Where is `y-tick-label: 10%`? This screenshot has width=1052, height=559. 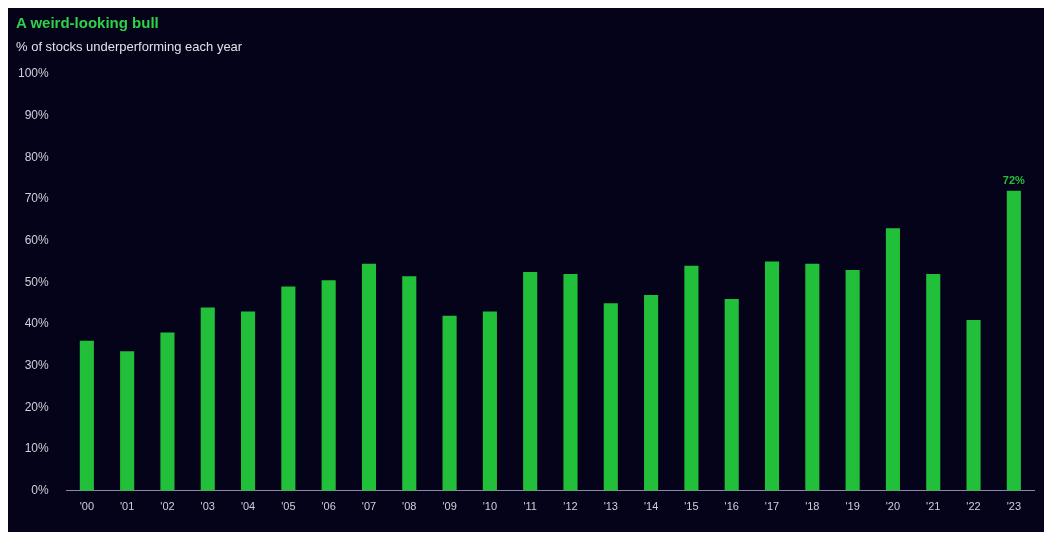
y-tick-label: 10% is located at coordinates (37, 448).